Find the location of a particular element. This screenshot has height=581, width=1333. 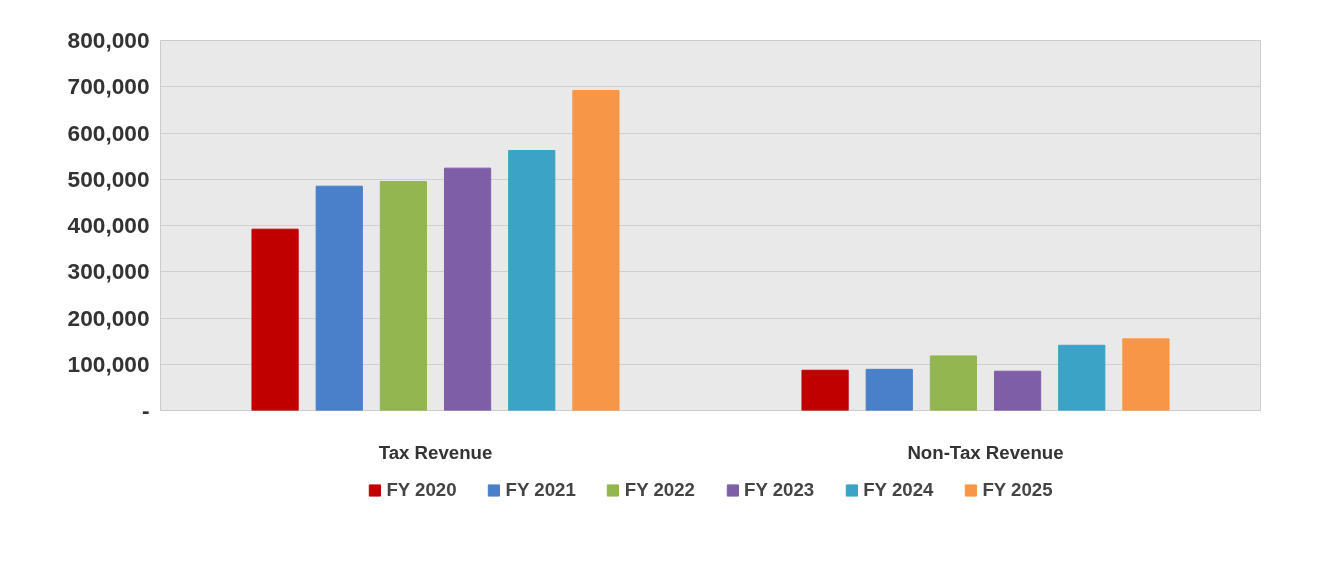

y-tick-label: 700,000 is located at coordinates (108, 86).